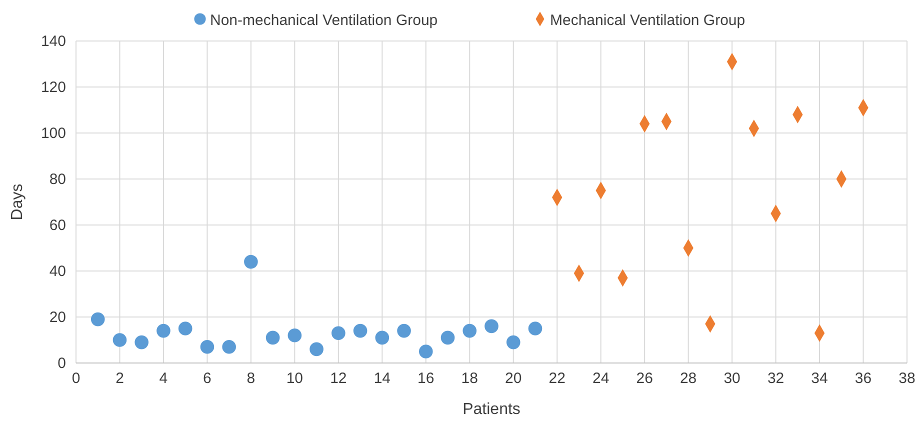 This screenshot has width=919, height=422. I want to click on x-tick-label: 38, so click(907, 378).